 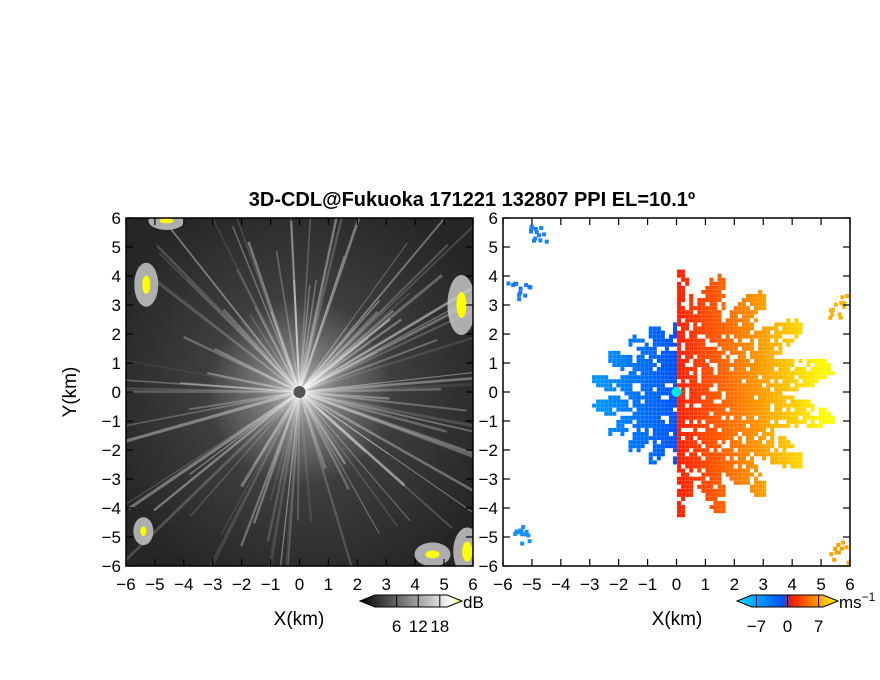 I want to click on x-tick-label: 4, so click(x=414, y=584).